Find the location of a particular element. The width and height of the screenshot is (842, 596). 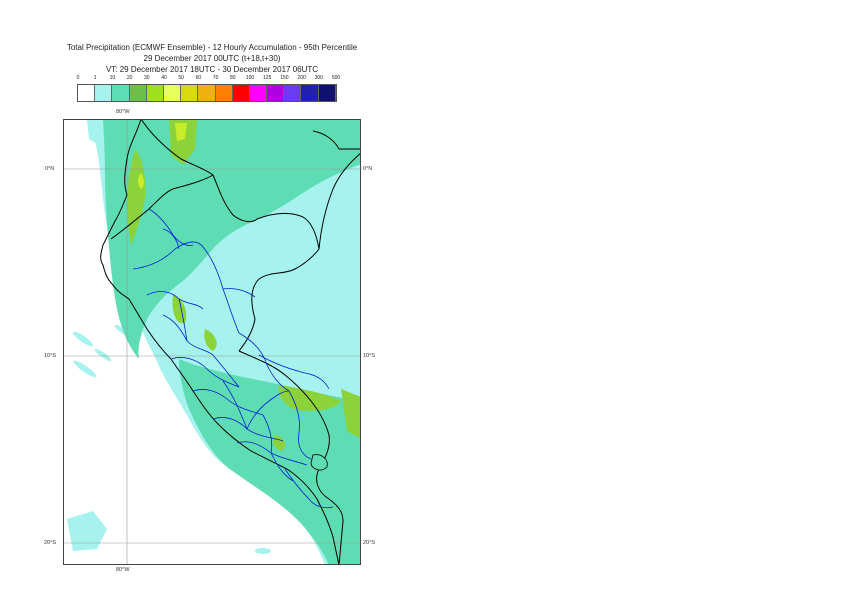

country-border-colombia-brazil is located at coordinates (339, 201).